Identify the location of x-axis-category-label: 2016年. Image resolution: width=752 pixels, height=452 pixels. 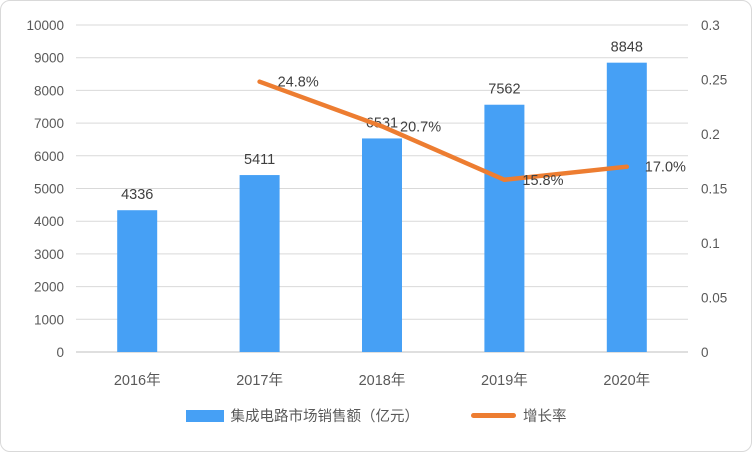
(137, 380).